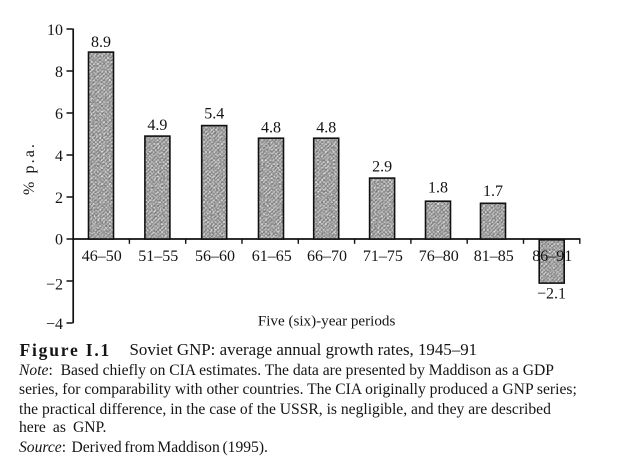  I want to click on svg-text: 71–75, so click(383, 256).